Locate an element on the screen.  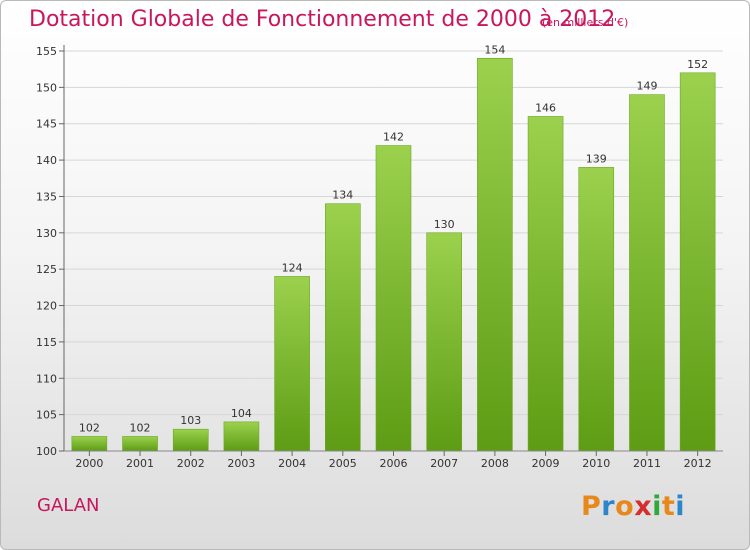
bar-2010 is located at coordinates (596, 309).